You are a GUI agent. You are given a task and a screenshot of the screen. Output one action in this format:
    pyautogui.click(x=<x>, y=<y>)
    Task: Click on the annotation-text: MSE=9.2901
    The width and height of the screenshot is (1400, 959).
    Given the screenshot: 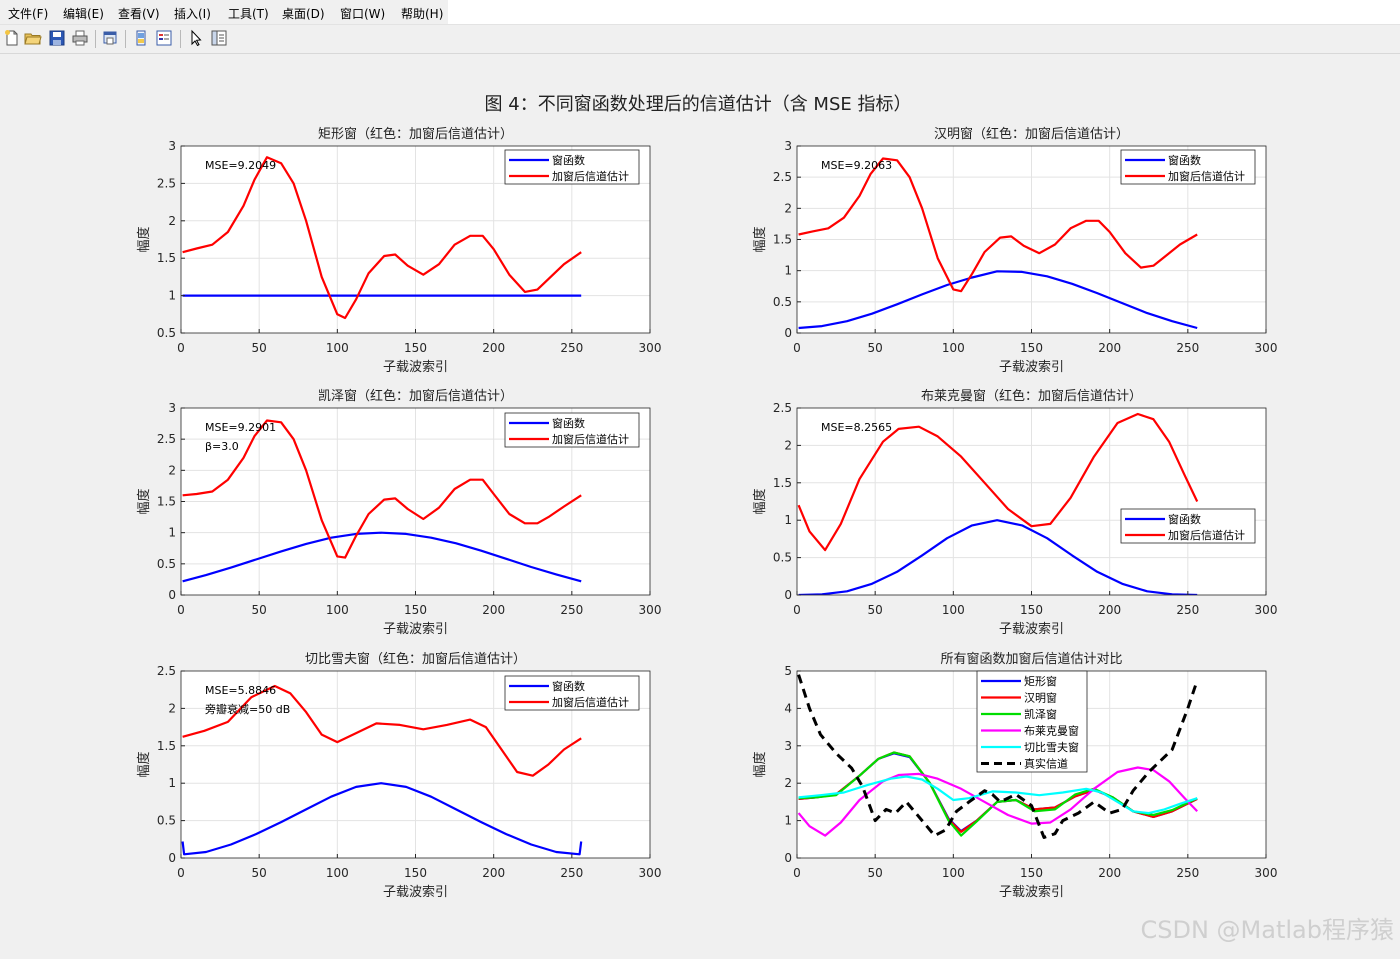 What is the action you would take?
    pyautogui.click(x=240, y=427)
    